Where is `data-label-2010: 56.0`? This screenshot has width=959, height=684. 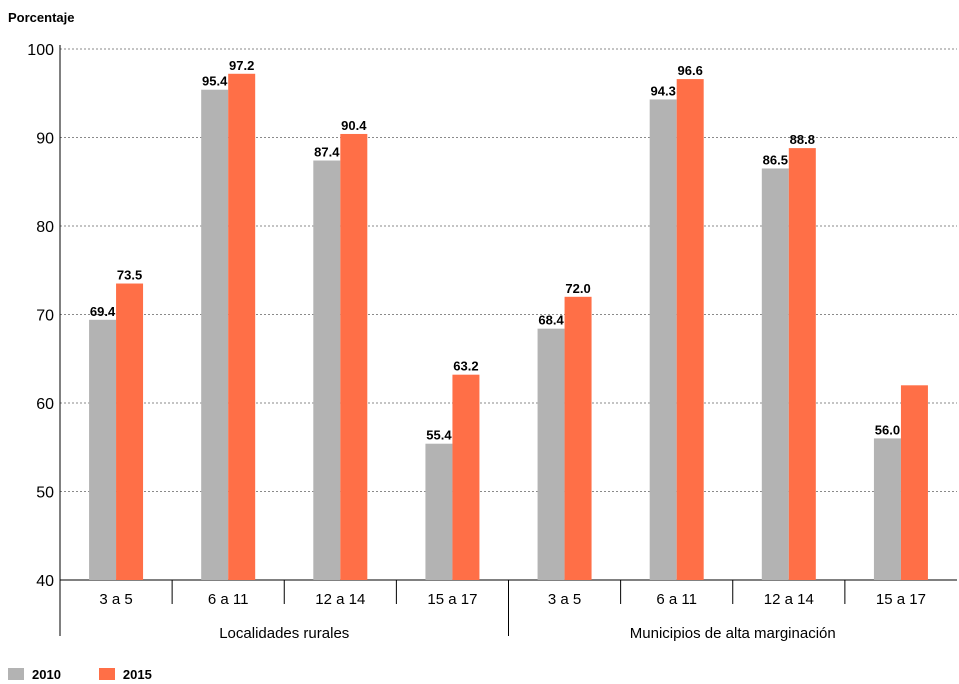
data-label-2010: 56.0 is located at coordinates (887, 429).